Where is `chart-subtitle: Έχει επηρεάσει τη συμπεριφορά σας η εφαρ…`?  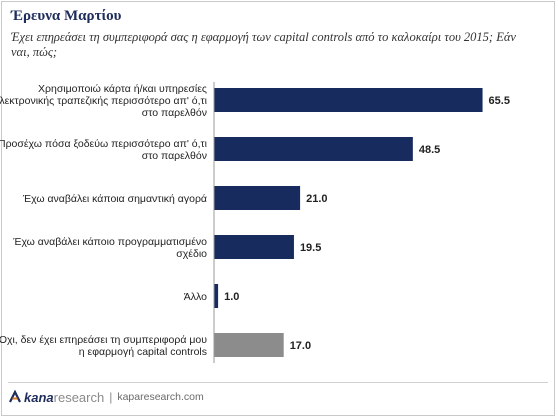
chart-subtitle: Έχει επηρεάσει τη συμπεριφορά σας η εφαρ… is located at coordinates (263, 44).